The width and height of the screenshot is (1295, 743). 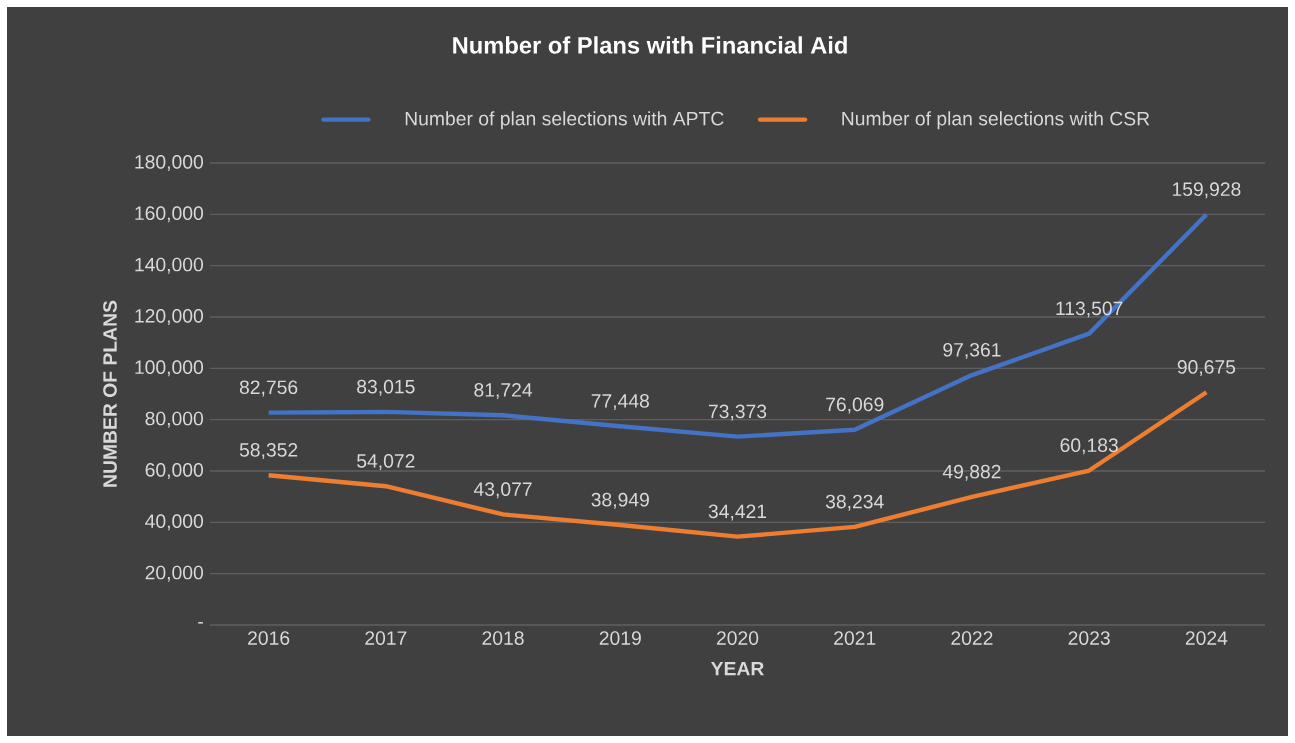 What do you see at coordinates (169, 317) in the screenshot?
I see `y-tick-label: 120,000` at bounding box center [169, 317].